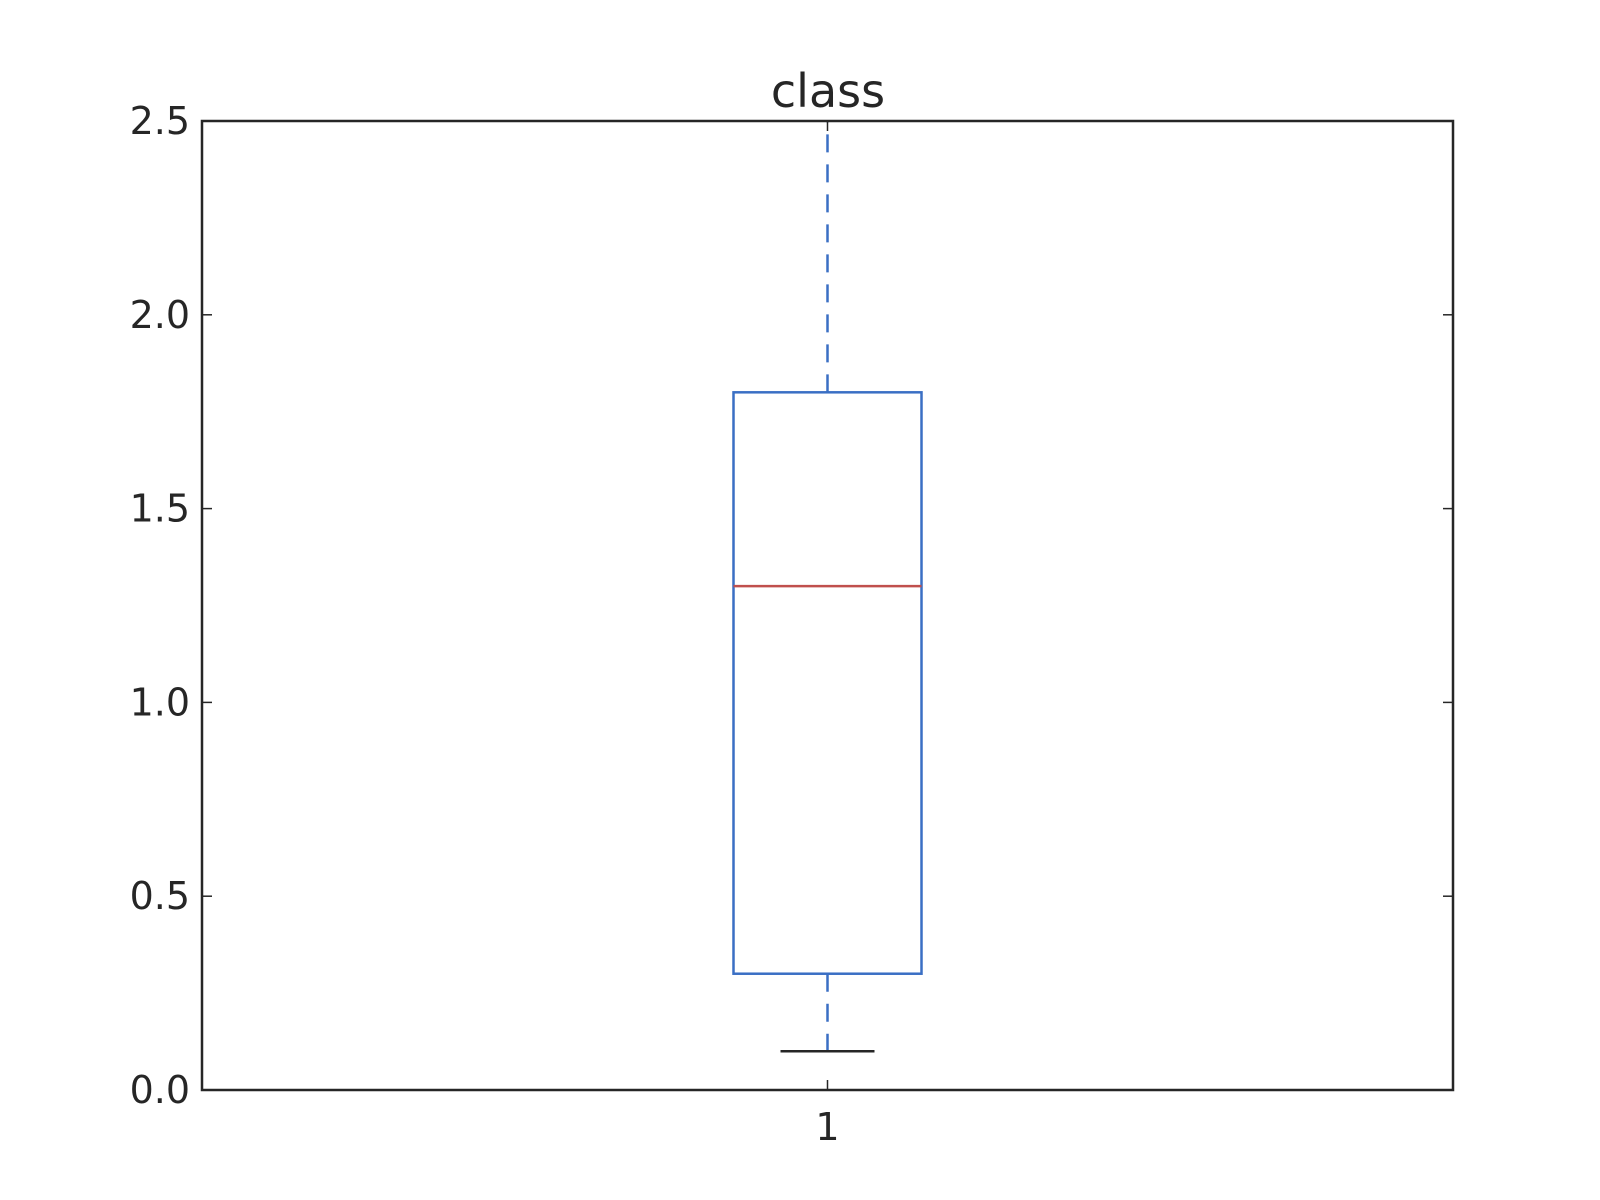  What do you see at coordinates (160, 896) in the screenshot?
I see `y-tick-label: 0.5` at bounding box center [160, 896].